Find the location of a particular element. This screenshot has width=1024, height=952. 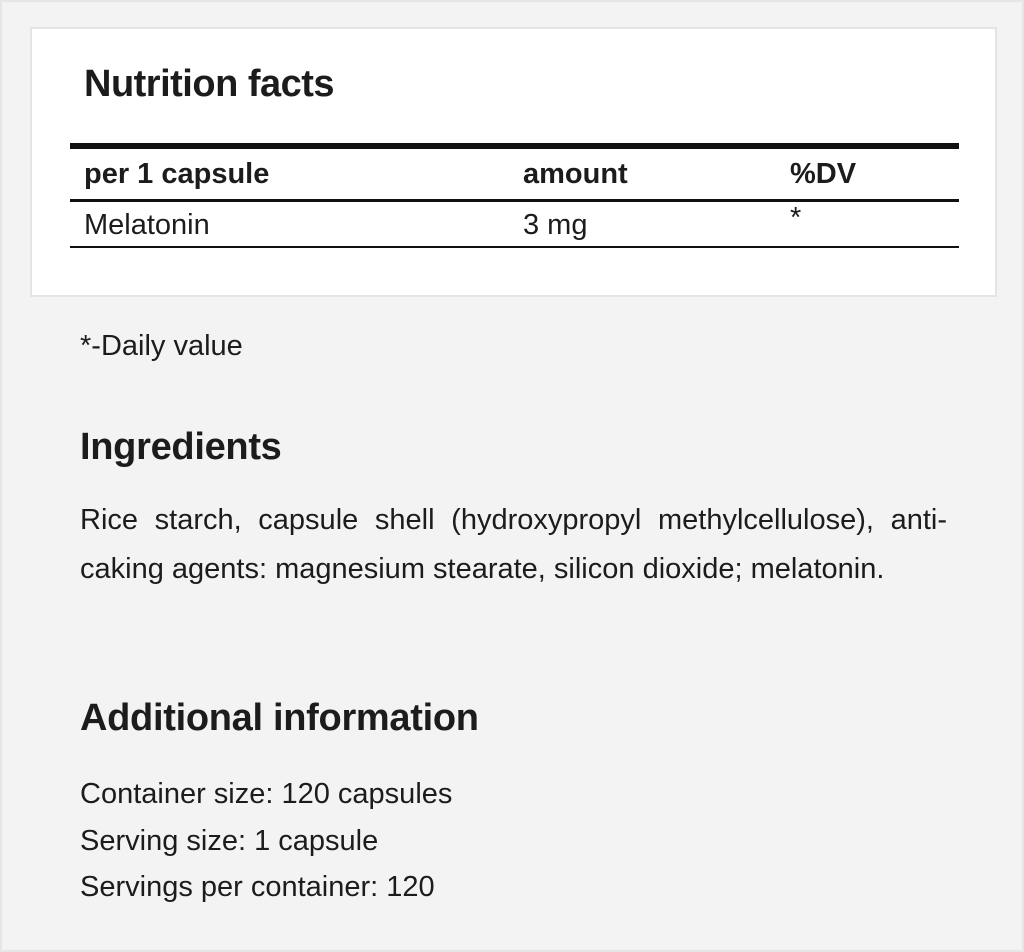

servings-per-container: Servings per container: 120 is located at coordinates (257, 887).